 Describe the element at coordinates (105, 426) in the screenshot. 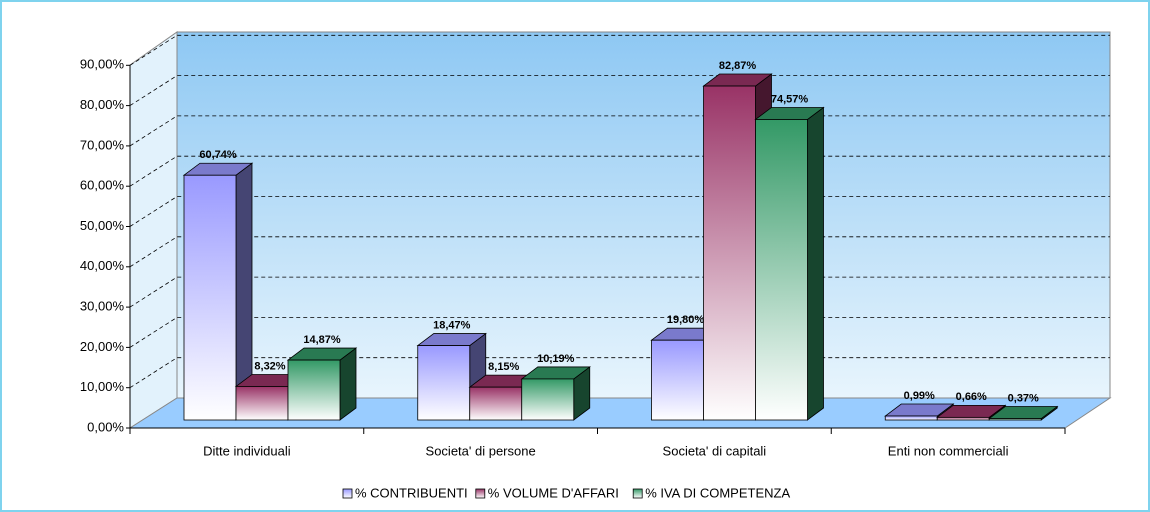

I see `y-tick-label: 0,00%` at that location.